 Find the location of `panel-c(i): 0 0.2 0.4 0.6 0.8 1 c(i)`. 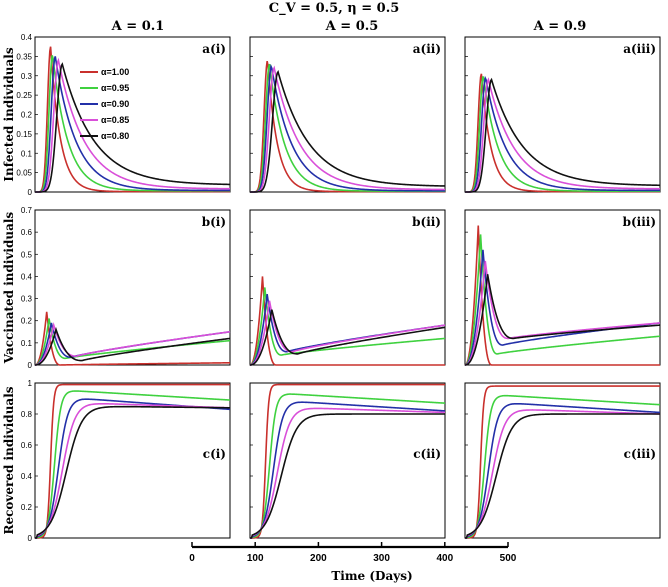

panel-c(i): 0 0.2 0.4 0.6 0.8 1 c(i) is located at coordinates (126, 461).